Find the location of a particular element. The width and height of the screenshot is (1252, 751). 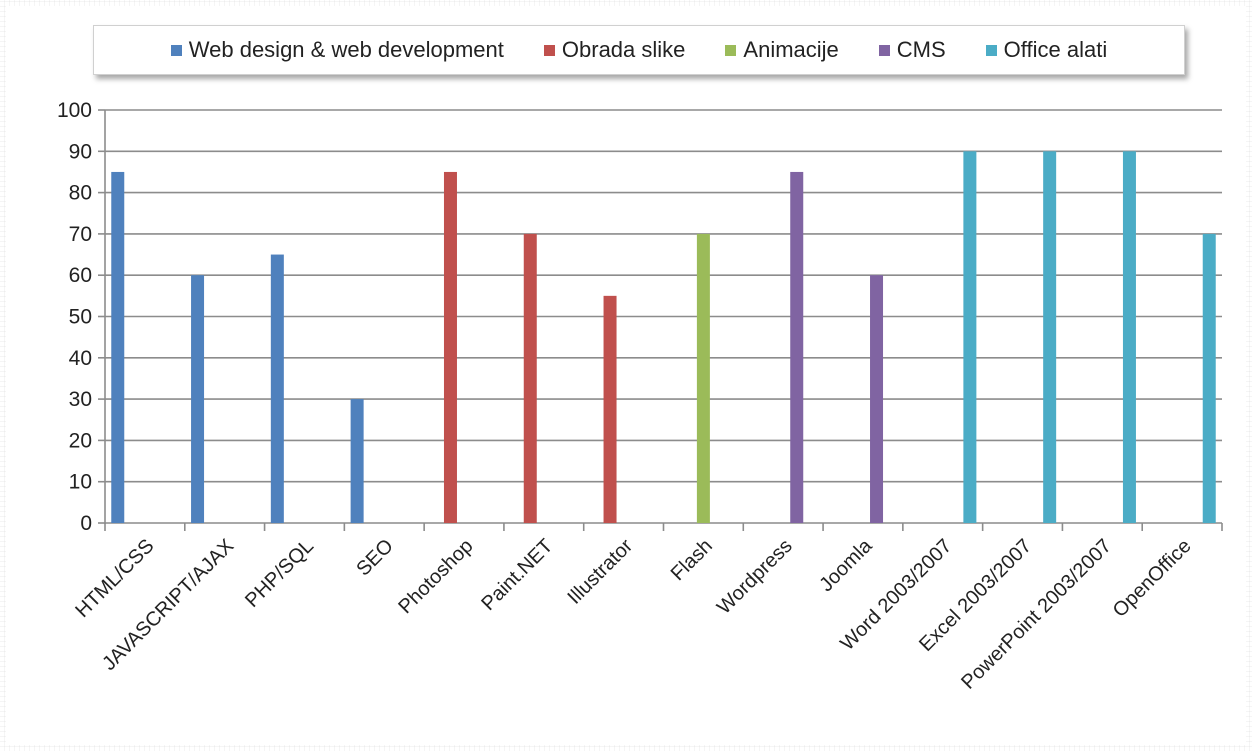

y-tick-label: 30 is located at coordinates (80, 399).